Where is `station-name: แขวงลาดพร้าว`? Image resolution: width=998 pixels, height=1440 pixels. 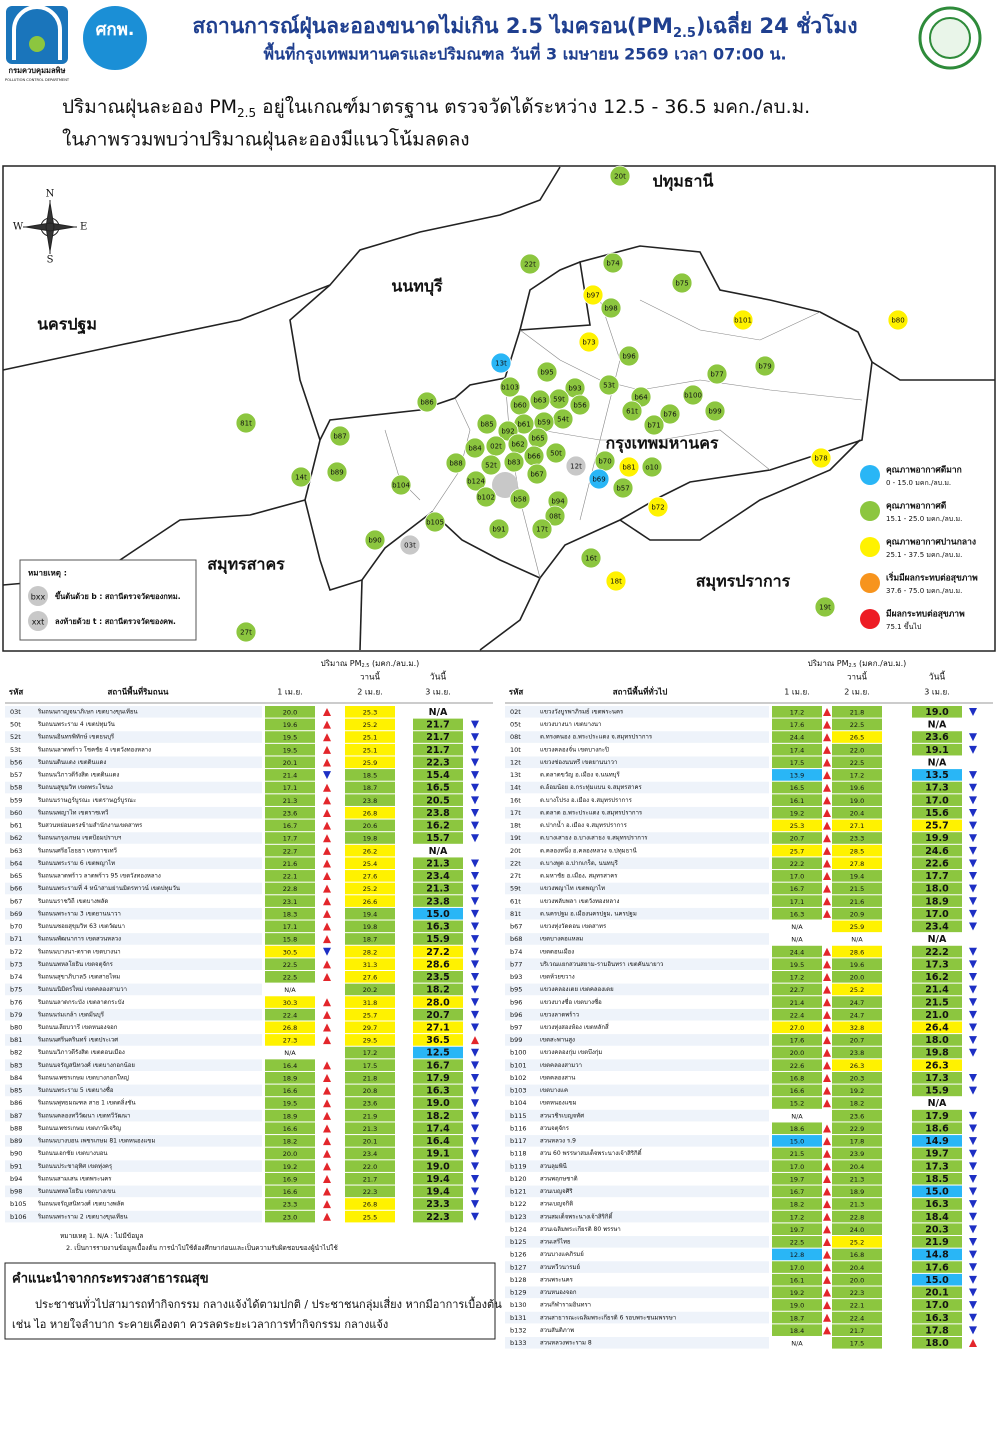
station-name: แขวงลาดพร้าว is located at coordinates (559, 1014).